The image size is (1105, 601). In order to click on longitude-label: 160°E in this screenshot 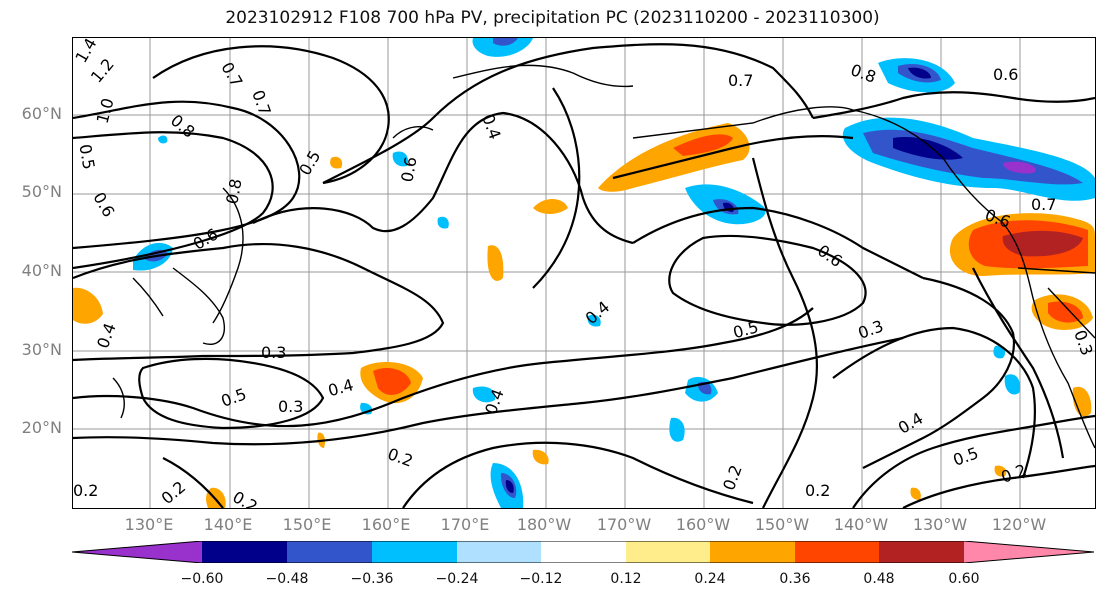, I will do `click(386, 524)`.